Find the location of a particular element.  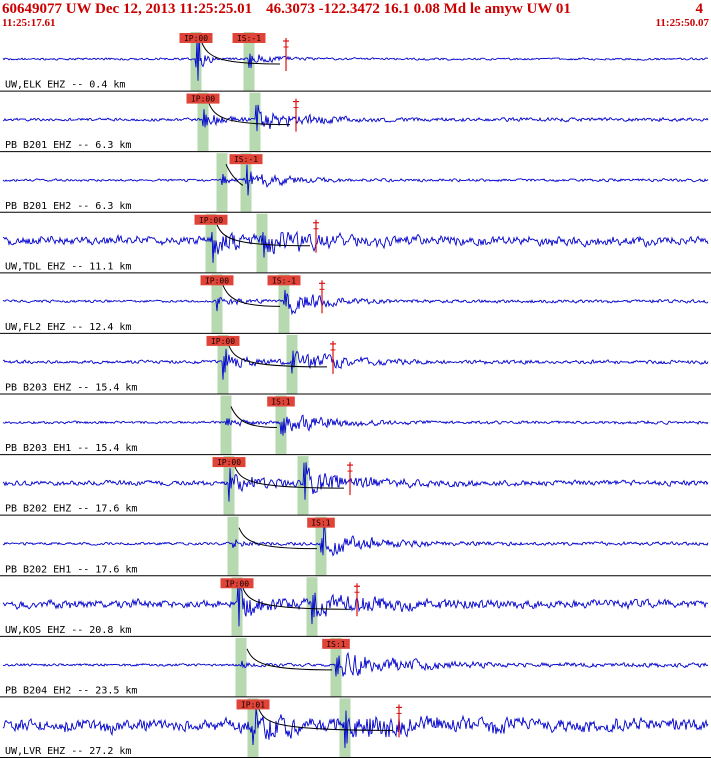

event-flag-count: 4 is located at coordinates (699, 9).